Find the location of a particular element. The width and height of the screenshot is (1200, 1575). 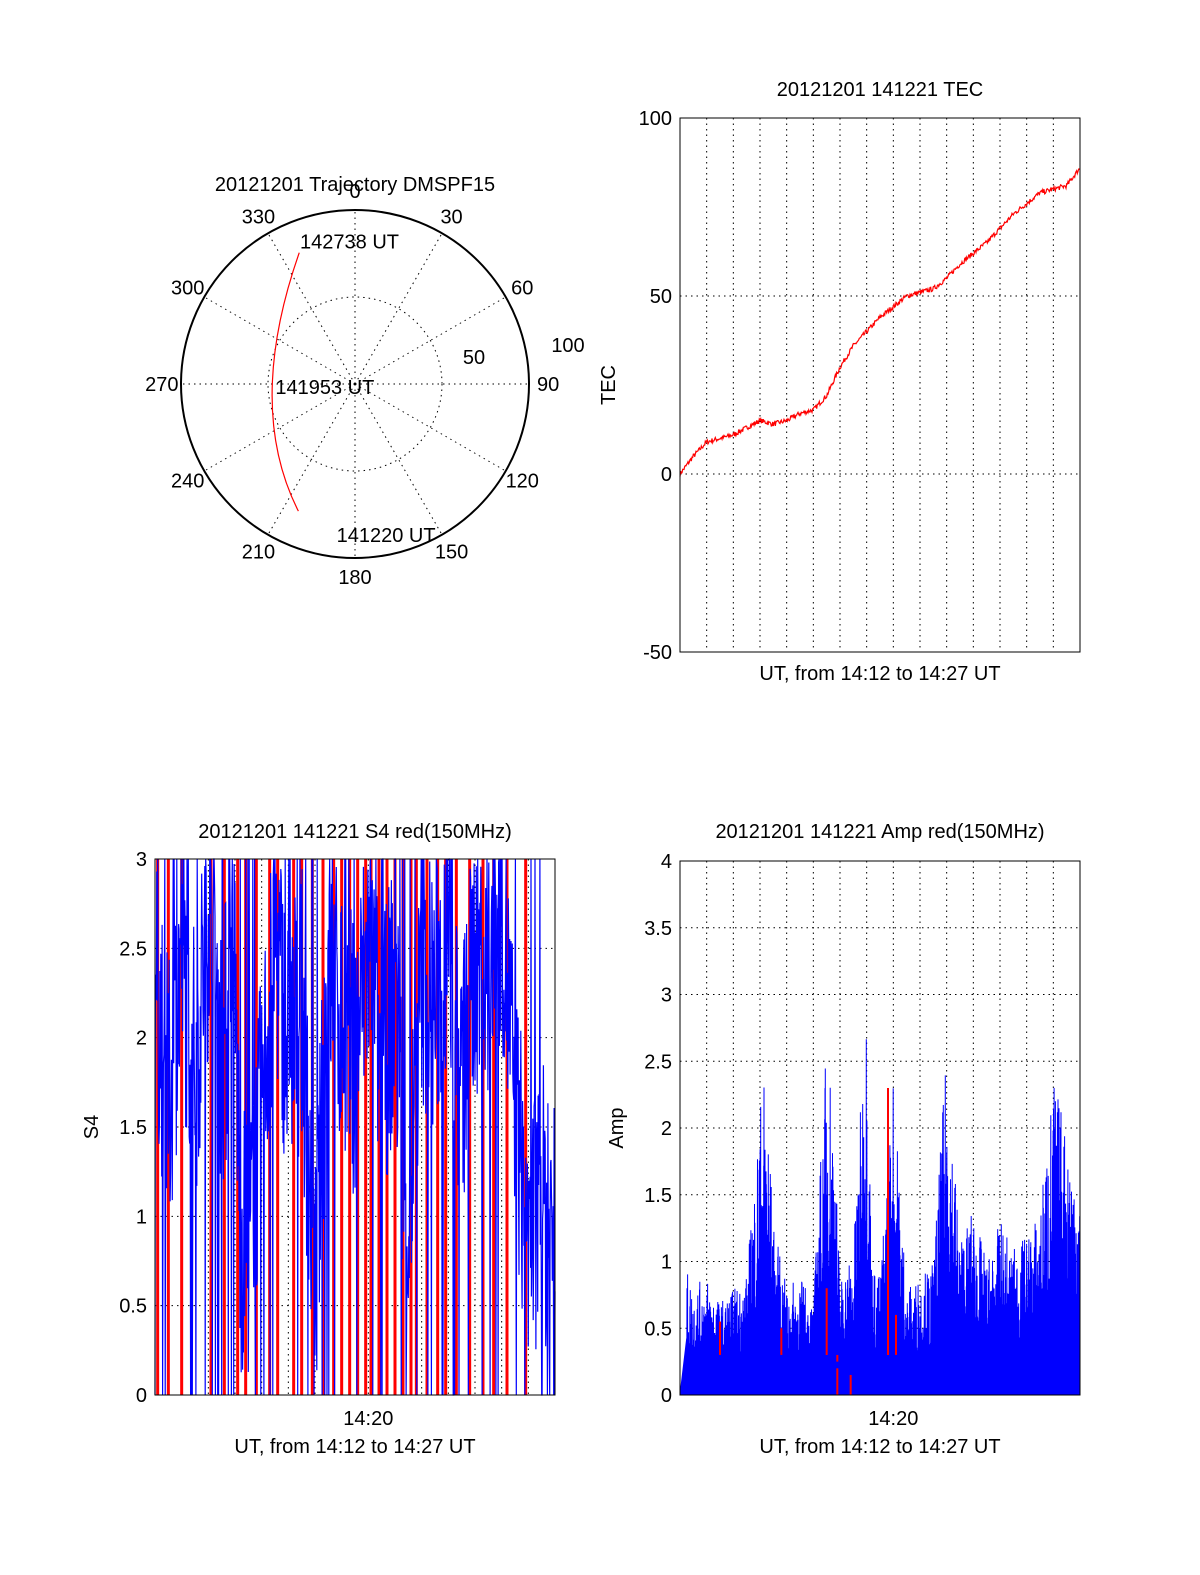

amp-y-tick-labels: 0 0.5 1 1.5 2 2.5 3 3.5 4 is located at coordinates (658, 1129).